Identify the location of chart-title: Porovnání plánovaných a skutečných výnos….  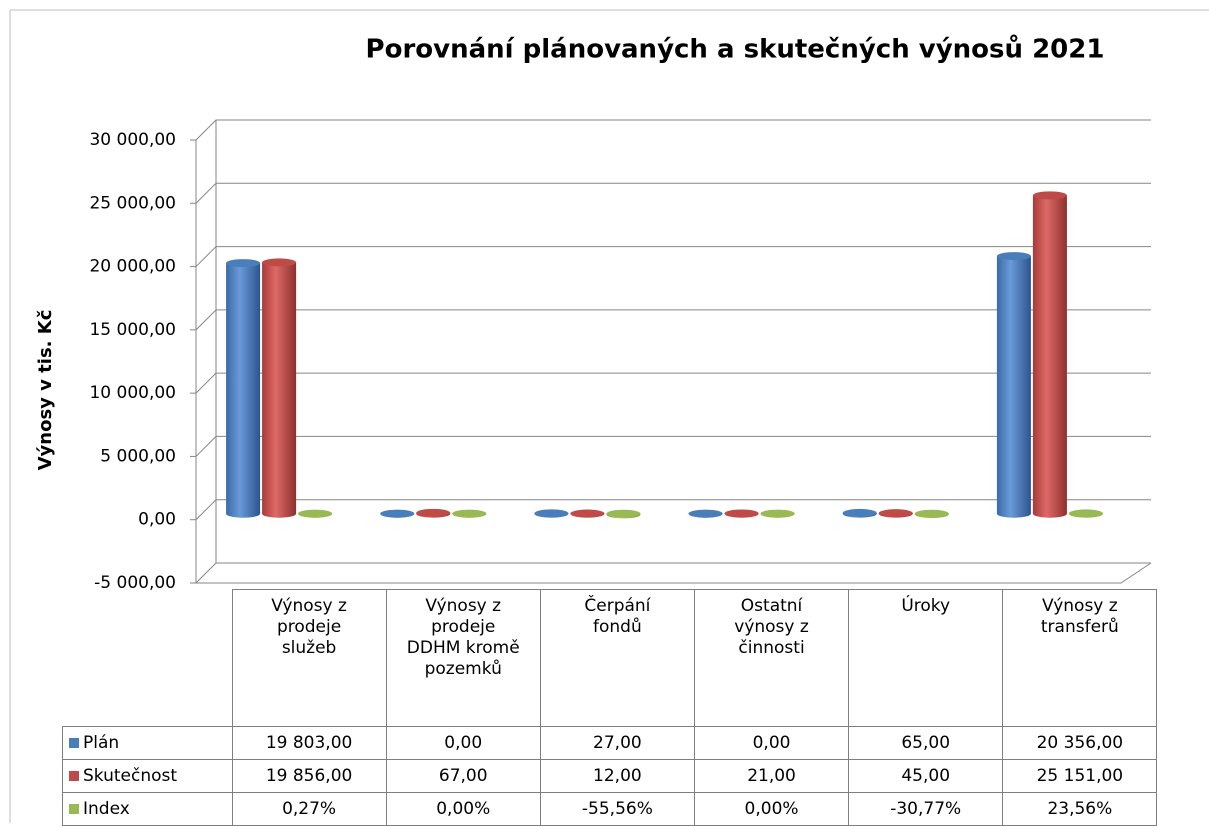
(735, 49).